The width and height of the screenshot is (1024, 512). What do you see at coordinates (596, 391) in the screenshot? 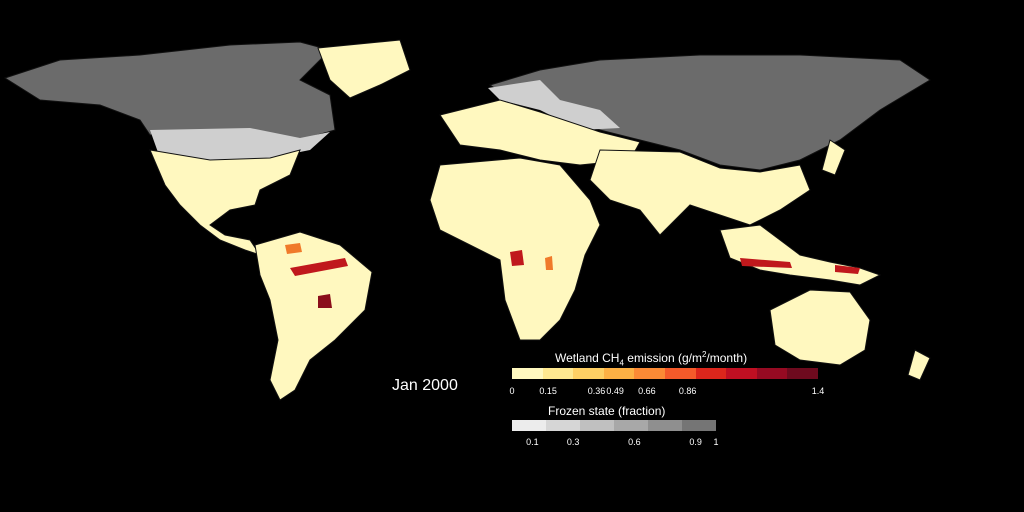
I see `ch4-tick-label: 0.36` at bounding box center [596, 391].